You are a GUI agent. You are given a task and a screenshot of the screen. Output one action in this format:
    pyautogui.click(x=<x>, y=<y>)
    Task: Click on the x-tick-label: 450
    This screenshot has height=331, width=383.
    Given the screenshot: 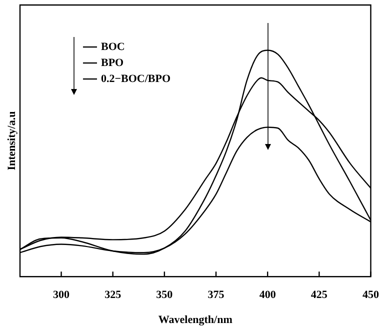 What is the action you would take?
    pyautogui.click(x=371, y=295)
    